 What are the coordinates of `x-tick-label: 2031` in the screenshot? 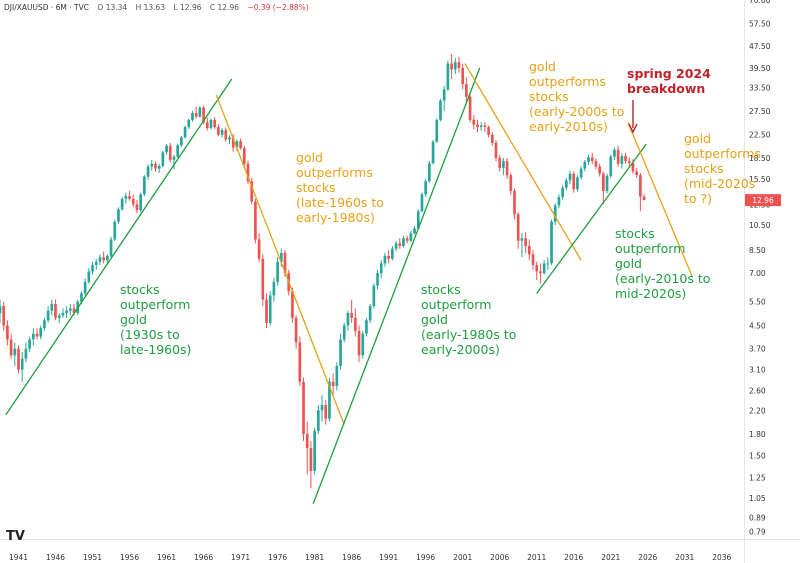 It's located at (684, 557).